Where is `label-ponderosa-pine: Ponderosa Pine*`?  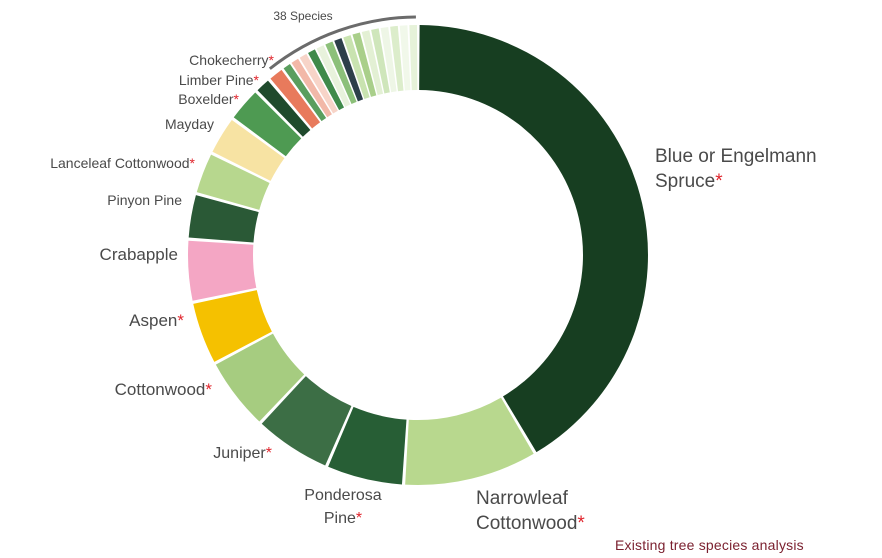
label-ponderosa-pine: Ponderosa Pine* is located at coordinates (342, 507).